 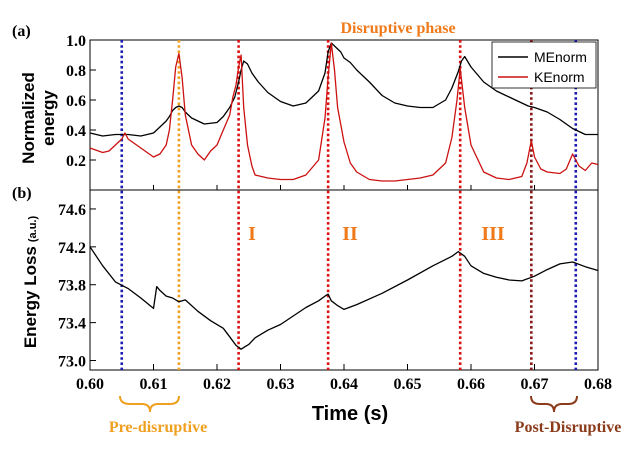 I want to click on panel-a-ylabel-line1: Normalized, so click(x=28, y=118).